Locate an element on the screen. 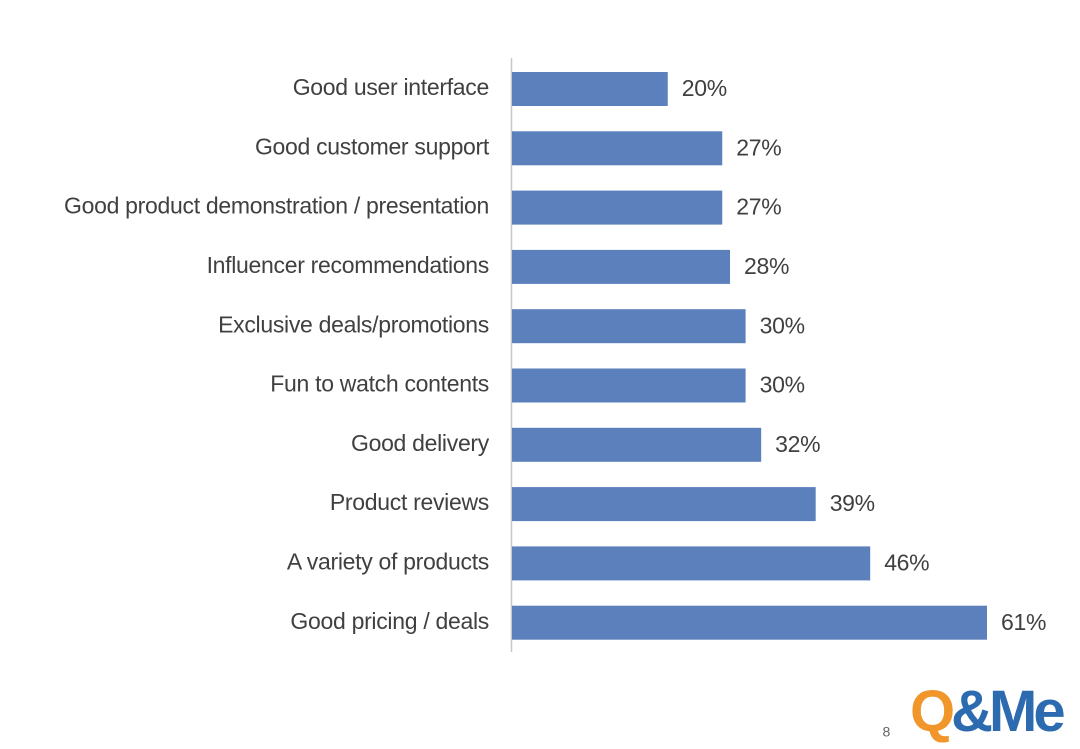 The image size is (1080, 749). category-label: Fun to watch contents is located at coordinates (379, 384).